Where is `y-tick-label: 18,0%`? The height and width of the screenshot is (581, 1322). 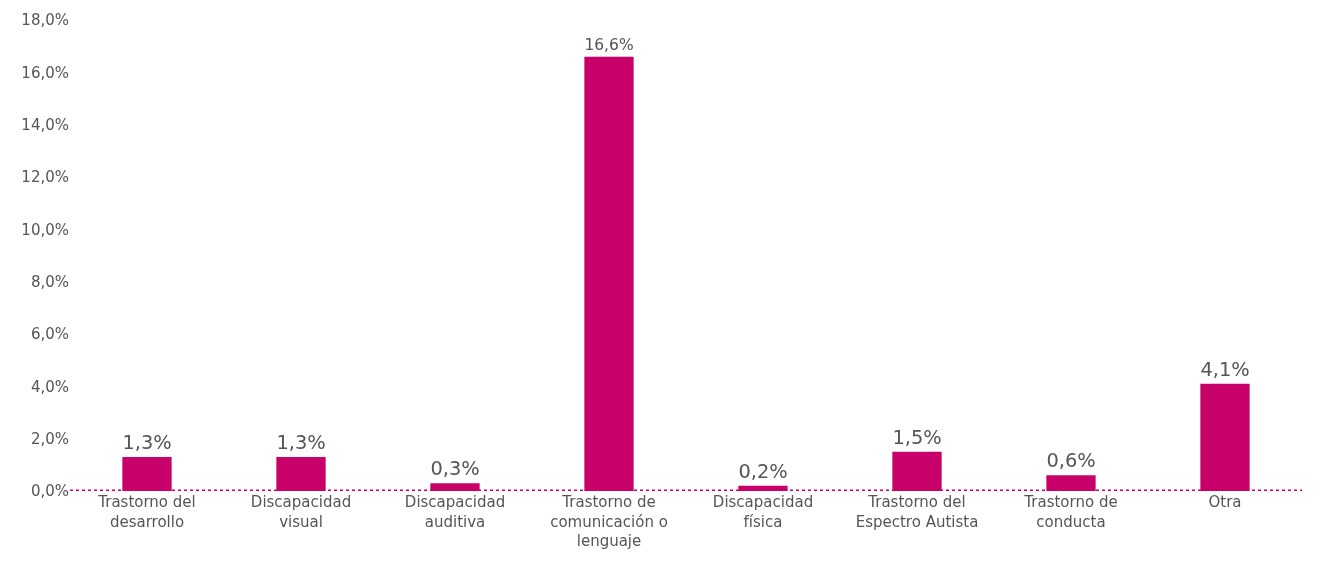 y-tick-label: 18,0% is located at coordinates (45, 20).